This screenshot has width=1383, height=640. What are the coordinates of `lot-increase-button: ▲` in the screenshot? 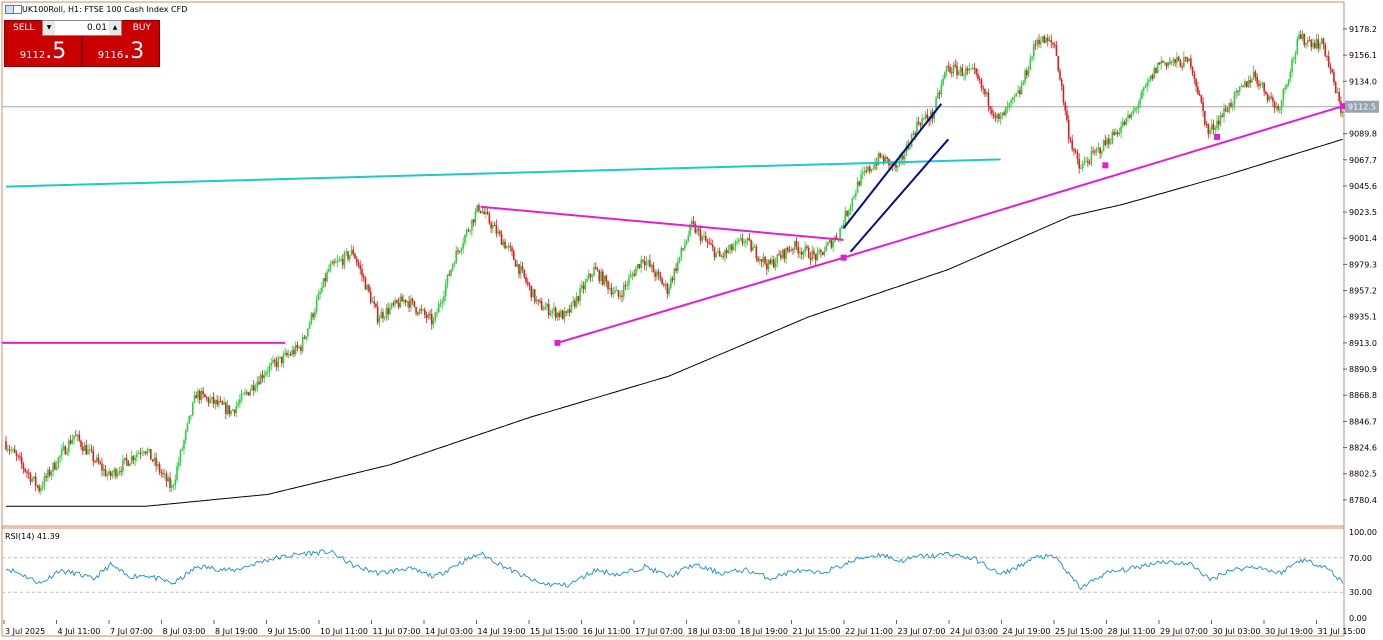 It's located at (115, 28).